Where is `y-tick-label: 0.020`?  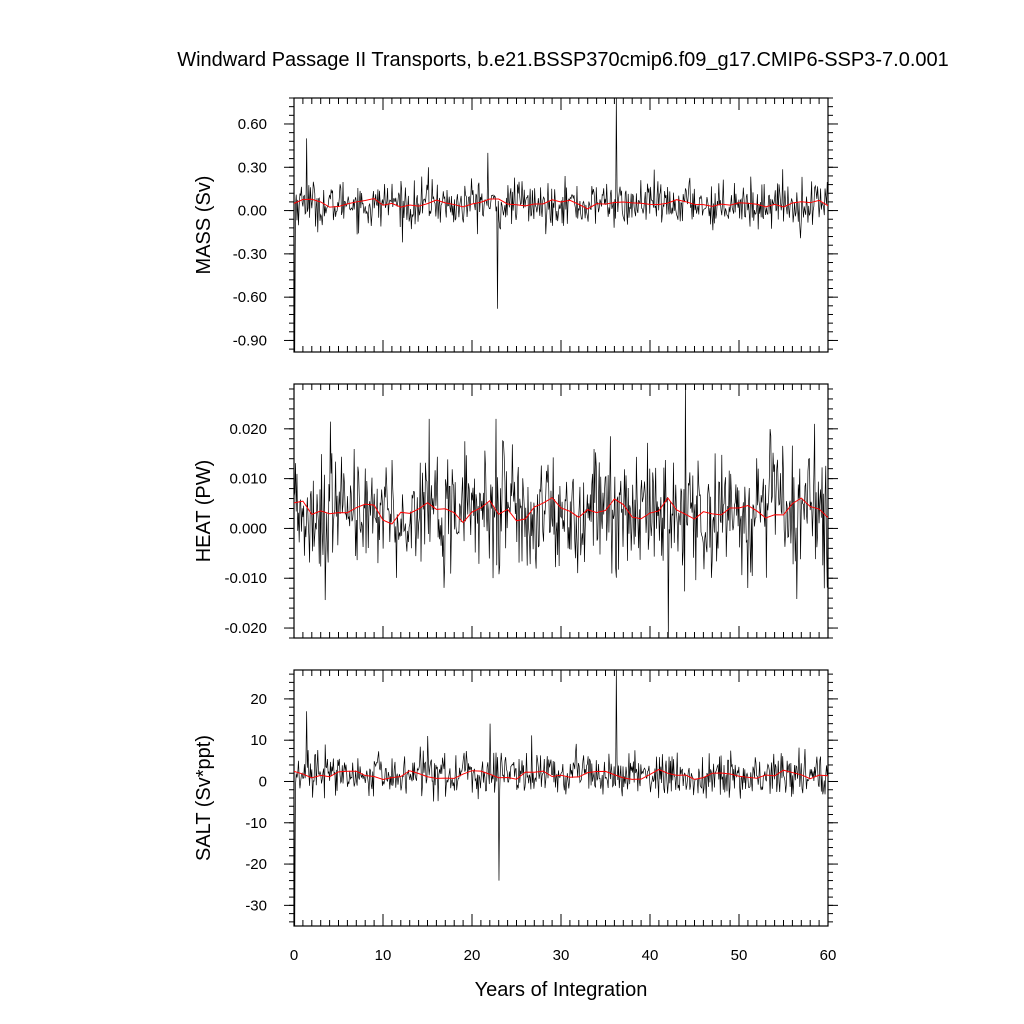
y-tick-label: 0.020 is located at coordinates (248, 429).